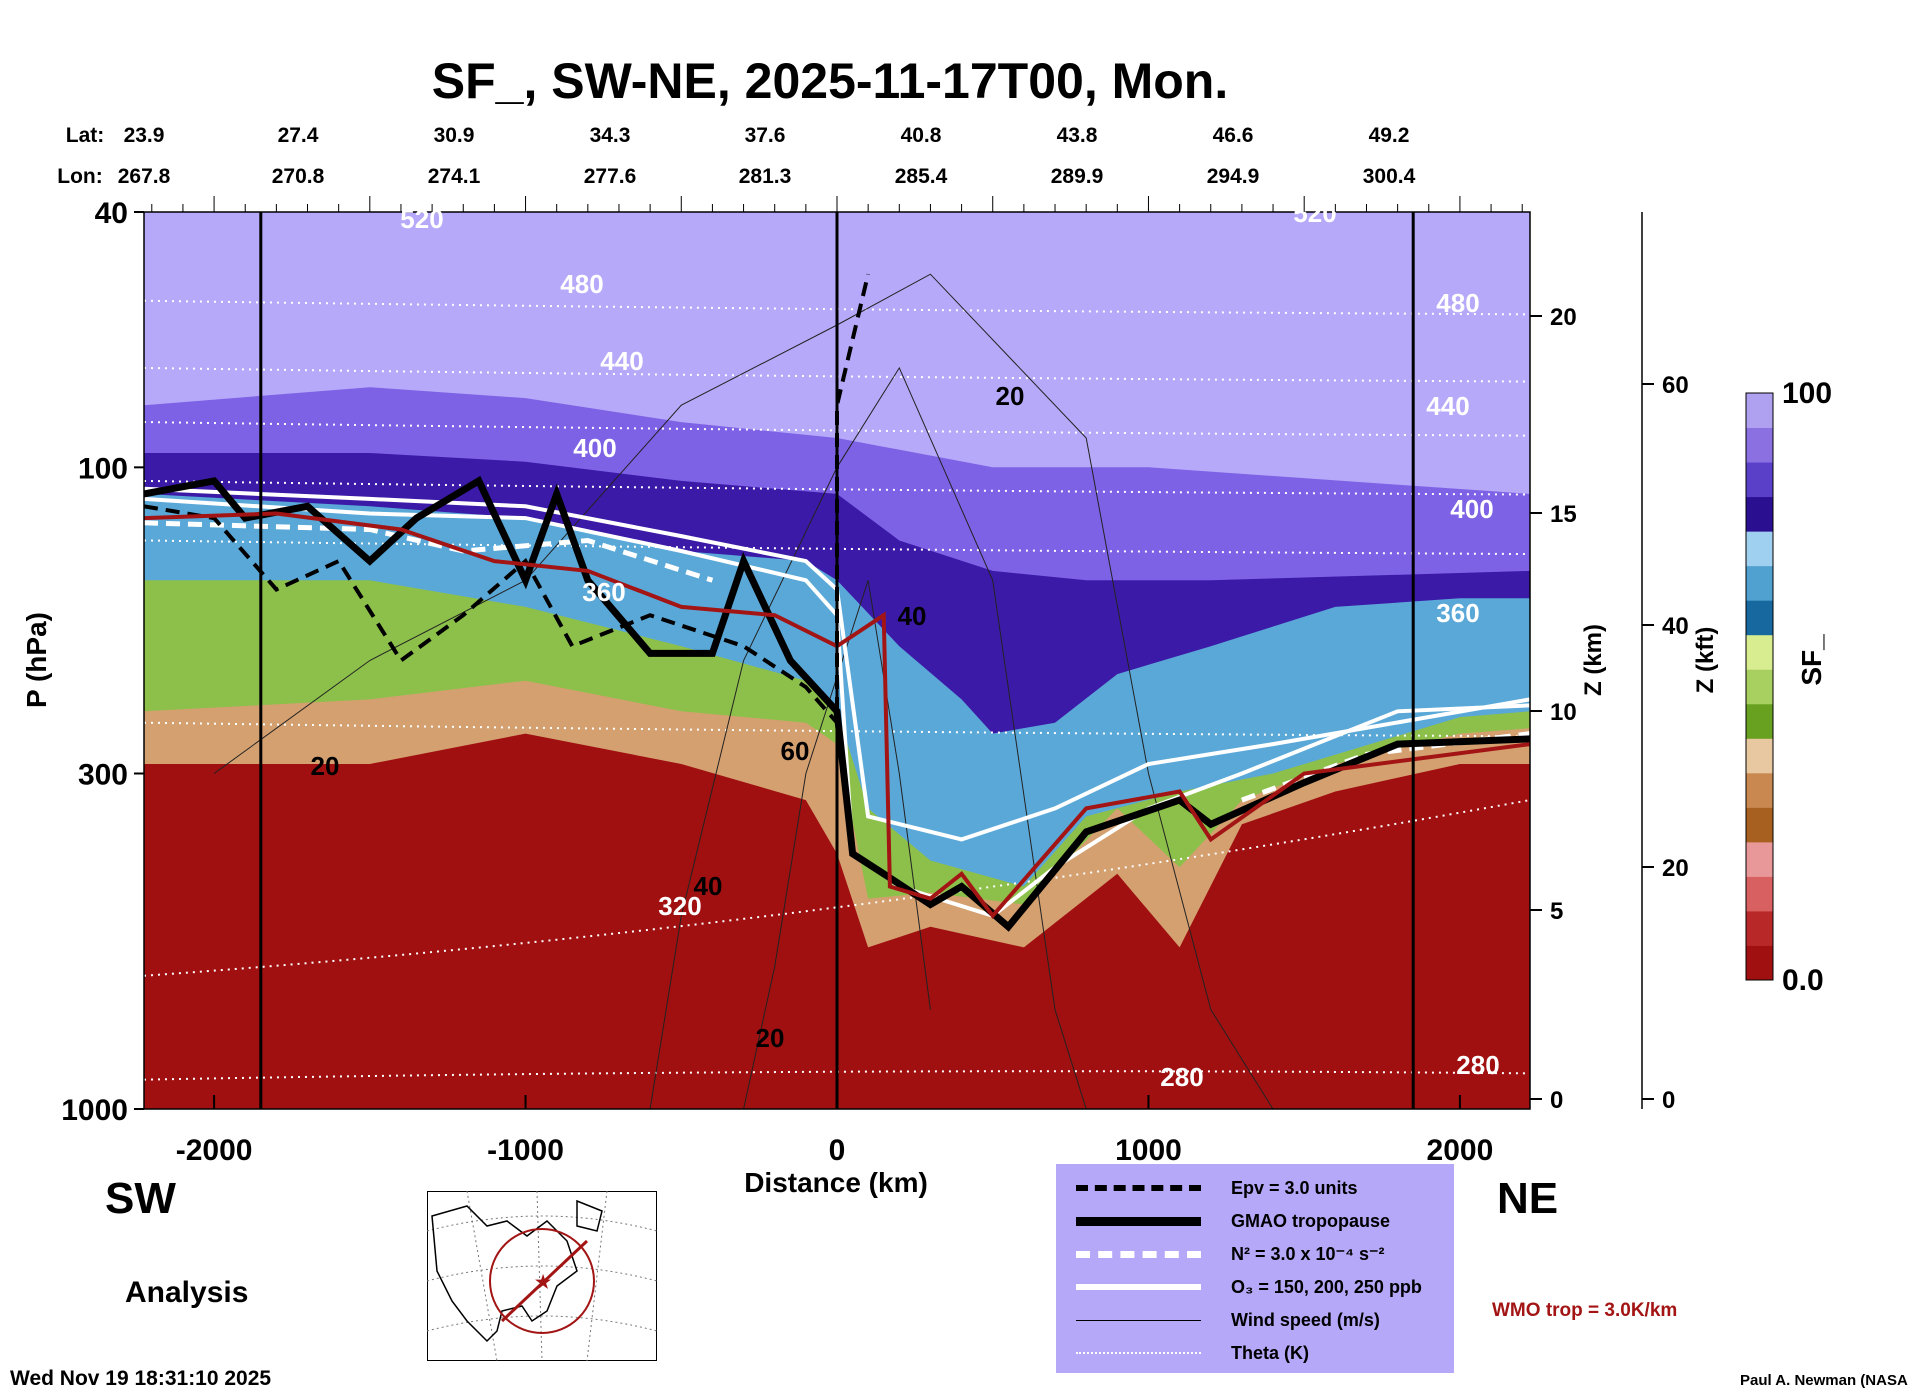 The image size is (1926, 1394). Describe the element at coordinates (1311, 1220) in the screenshot. I see `legend-label: GMAO tropopause` at that location.